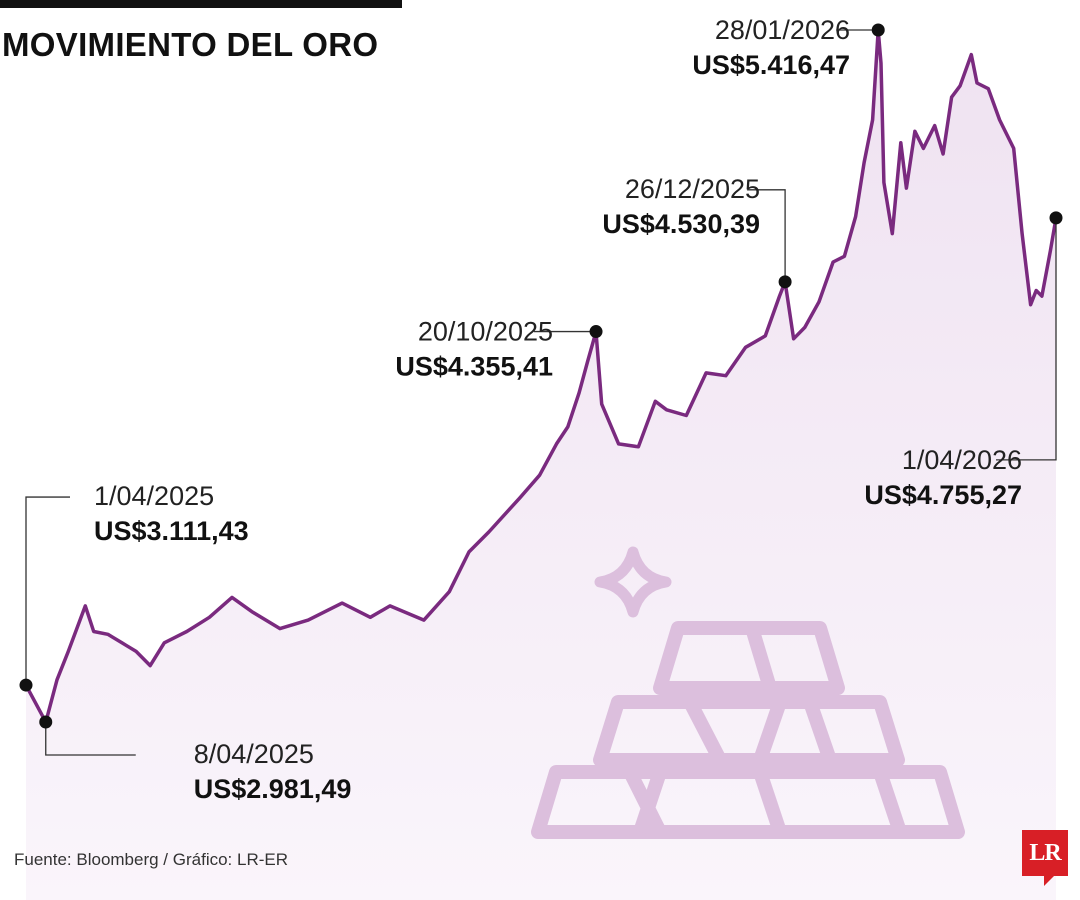 Image resolution: width=1080 pixels, height=900 pixels. What do you see at coordinates (47, 591) in the screenshot?
I see `leader-line-start` at bounding box center [47, 591].